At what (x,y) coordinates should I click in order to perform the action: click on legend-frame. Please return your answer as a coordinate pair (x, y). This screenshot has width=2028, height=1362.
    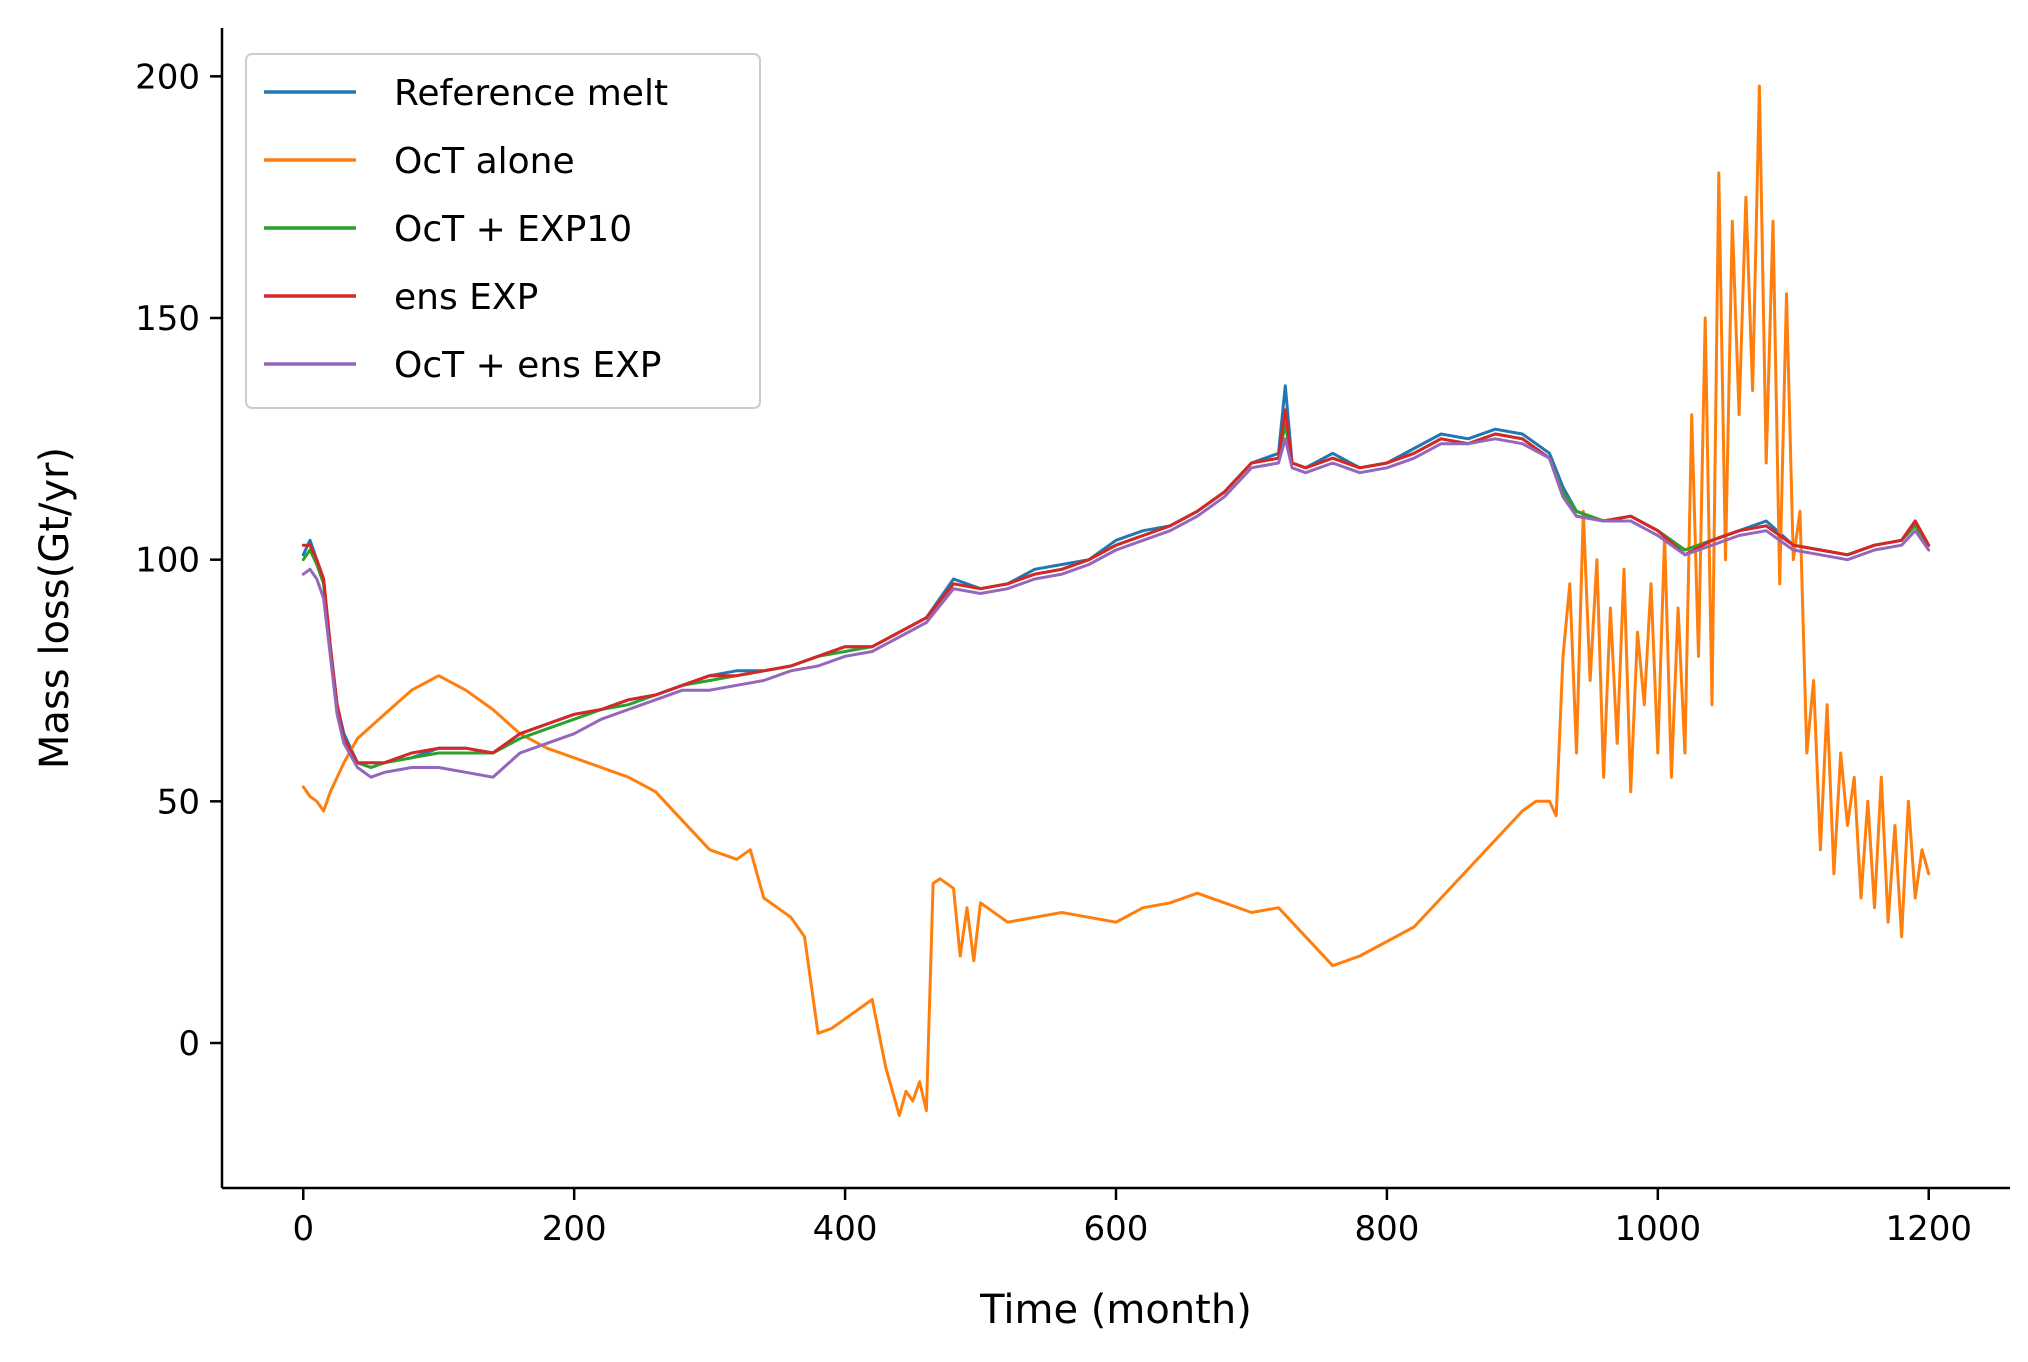
    Looking at the image, I should click on (503, 231).